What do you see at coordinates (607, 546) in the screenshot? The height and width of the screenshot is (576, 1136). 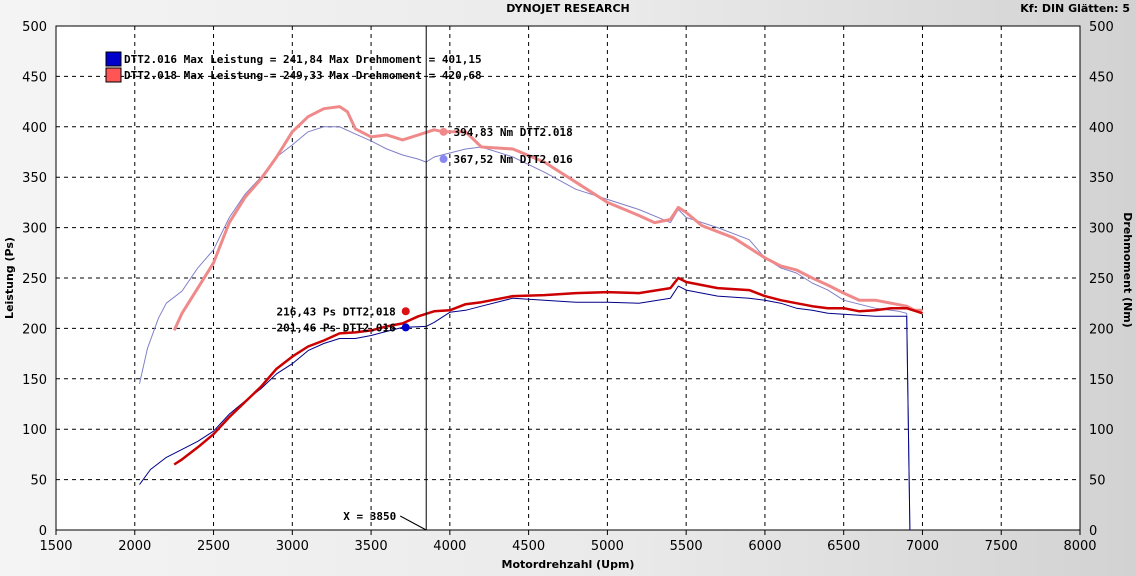 I see `x-tick-label: 5000` at bounding box center [607, 546].